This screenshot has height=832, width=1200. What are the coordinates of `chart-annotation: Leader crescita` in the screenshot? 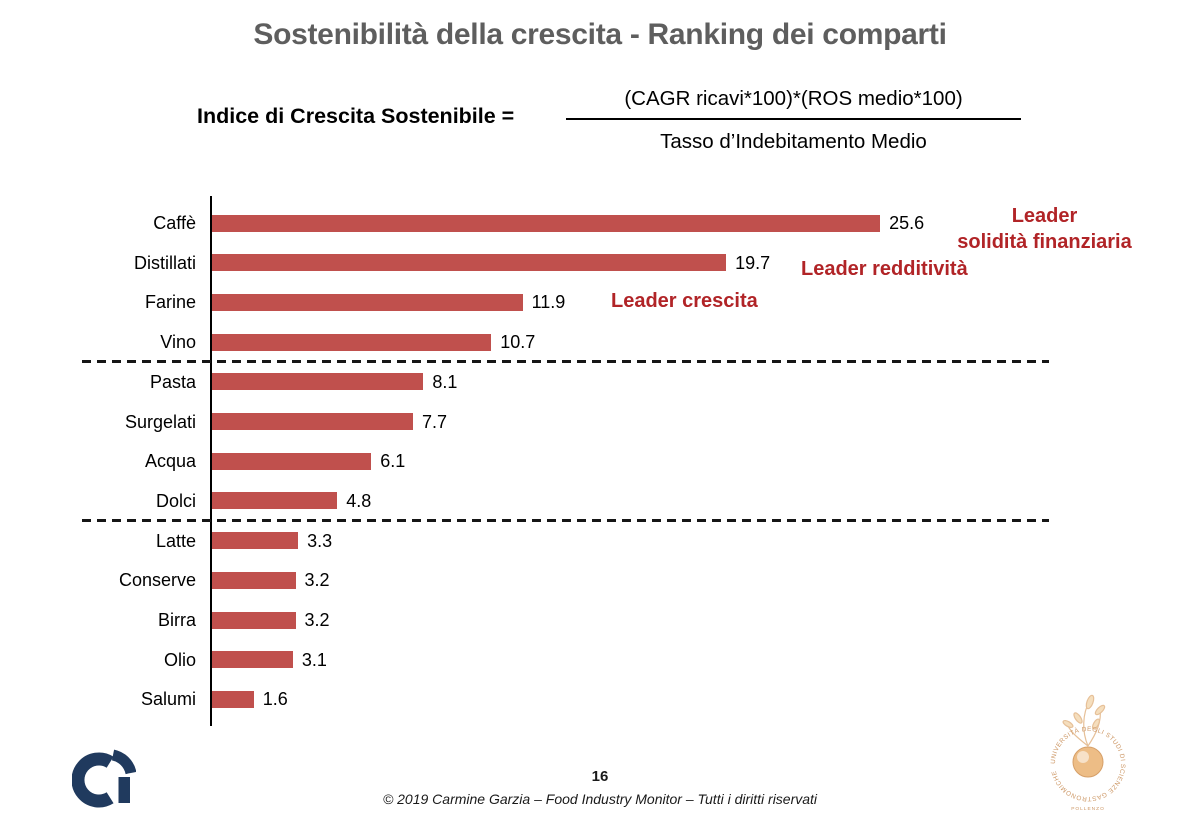 It's located at (711, 301).